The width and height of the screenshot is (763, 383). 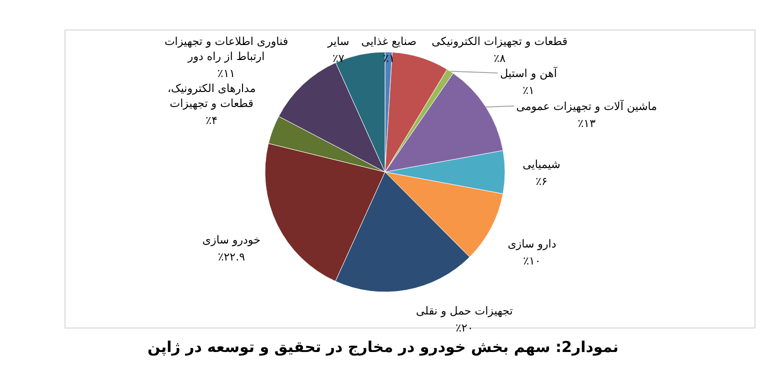 I want to click on slice-label: آهن و استیل, so click(x=529, y=73).